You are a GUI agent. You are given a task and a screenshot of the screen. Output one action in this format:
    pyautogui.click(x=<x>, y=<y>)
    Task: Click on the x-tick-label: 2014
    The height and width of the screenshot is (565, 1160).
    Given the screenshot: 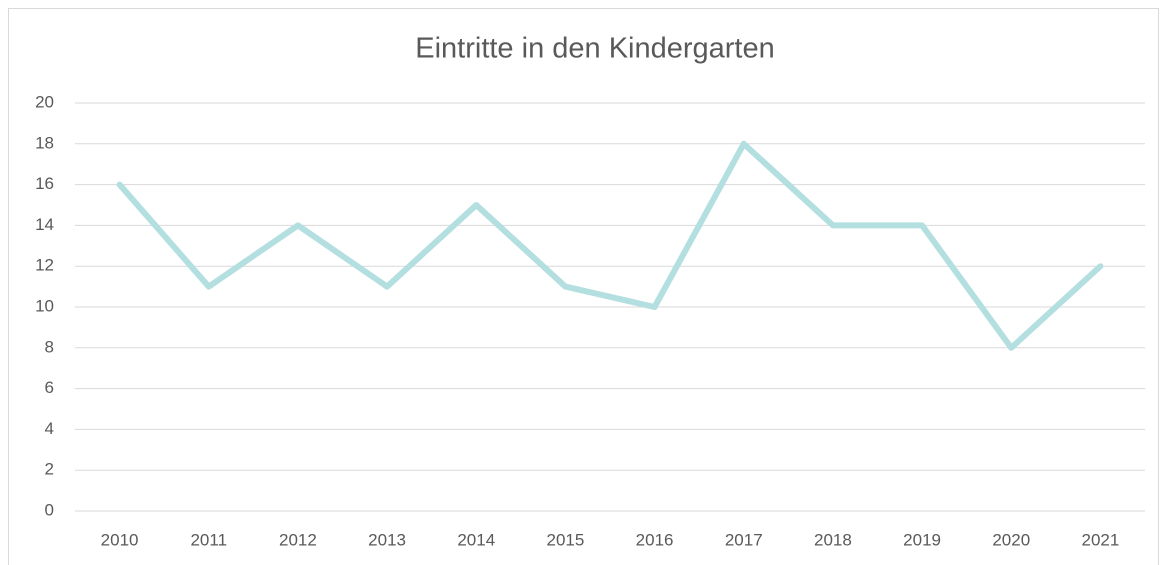 What is the action you would take?
    pyautogui.click(x=476, y=539)
    